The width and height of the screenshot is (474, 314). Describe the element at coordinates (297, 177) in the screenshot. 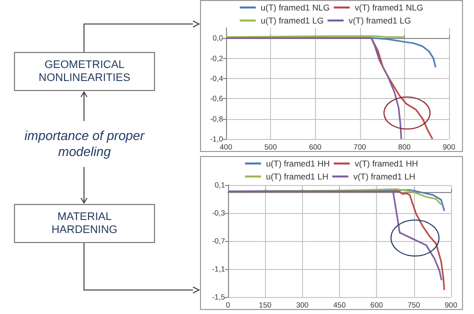

I see `legend-label: u(T) framed1 LH` at that location.